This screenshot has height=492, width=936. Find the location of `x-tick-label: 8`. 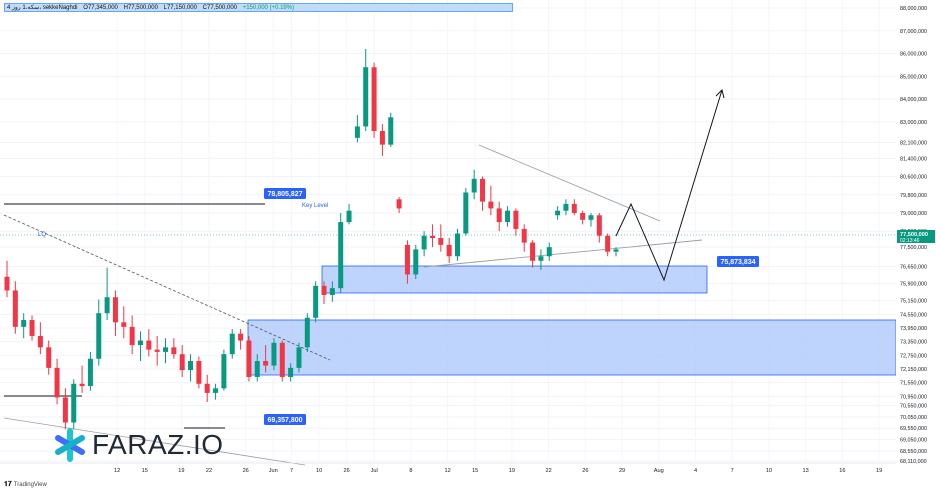

x-tick-label: 8 is located at coordinates (410, 471).